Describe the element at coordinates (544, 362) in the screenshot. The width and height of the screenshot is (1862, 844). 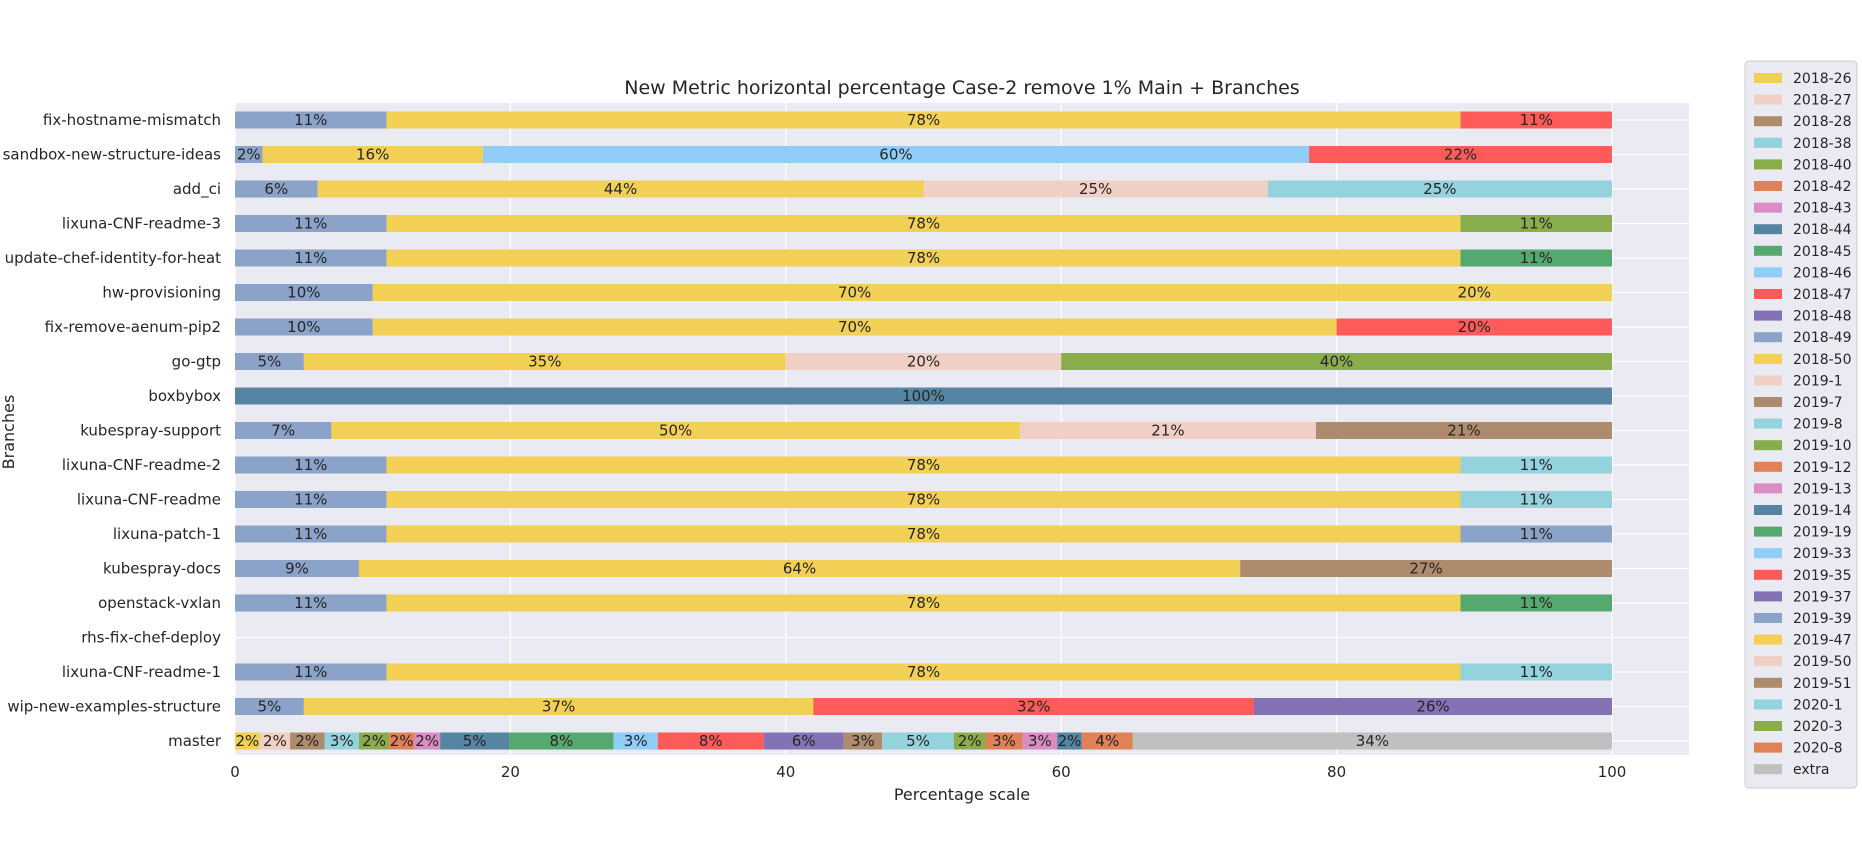
I see `bar-data-label: 35%` at that location.